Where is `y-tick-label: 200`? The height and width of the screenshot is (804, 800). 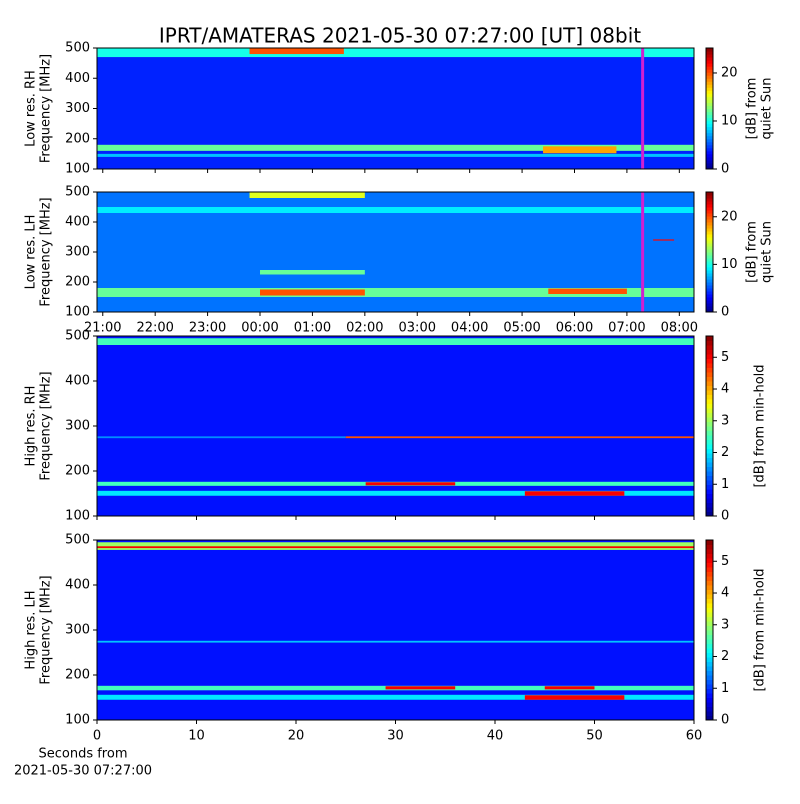 y-tick-label: 200 is located at coordinates (77, 675).